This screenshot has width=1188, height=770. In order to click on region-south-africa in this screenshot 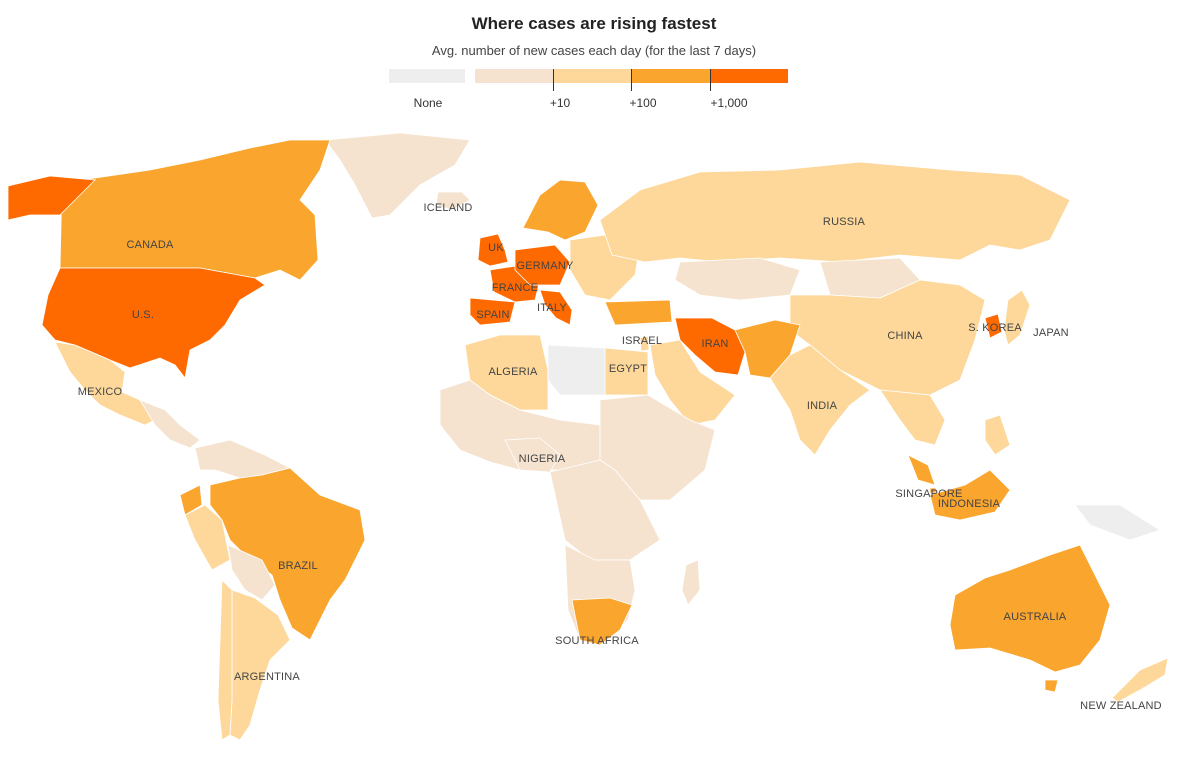, I will do `click(602, 621)`.